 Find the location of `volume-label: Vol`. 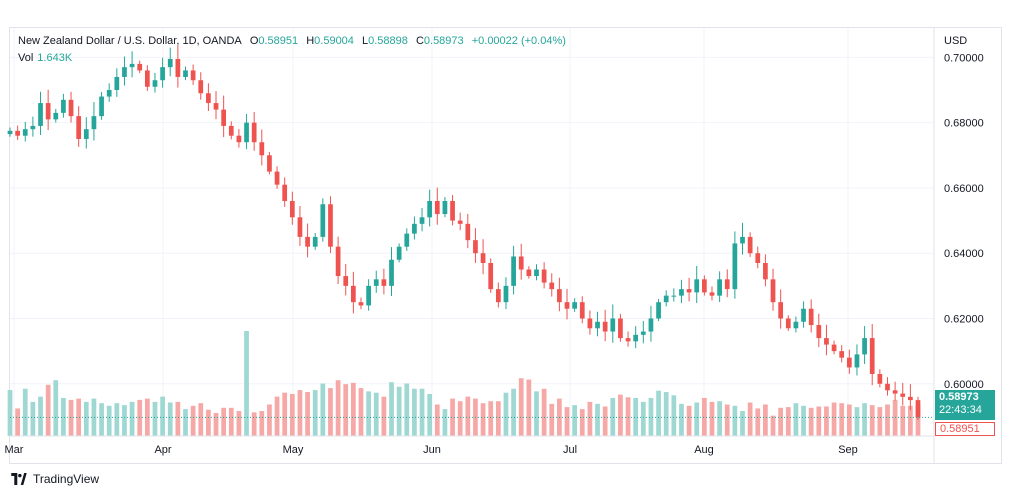

volume-label: Vol is located at coordinates (26, 58).